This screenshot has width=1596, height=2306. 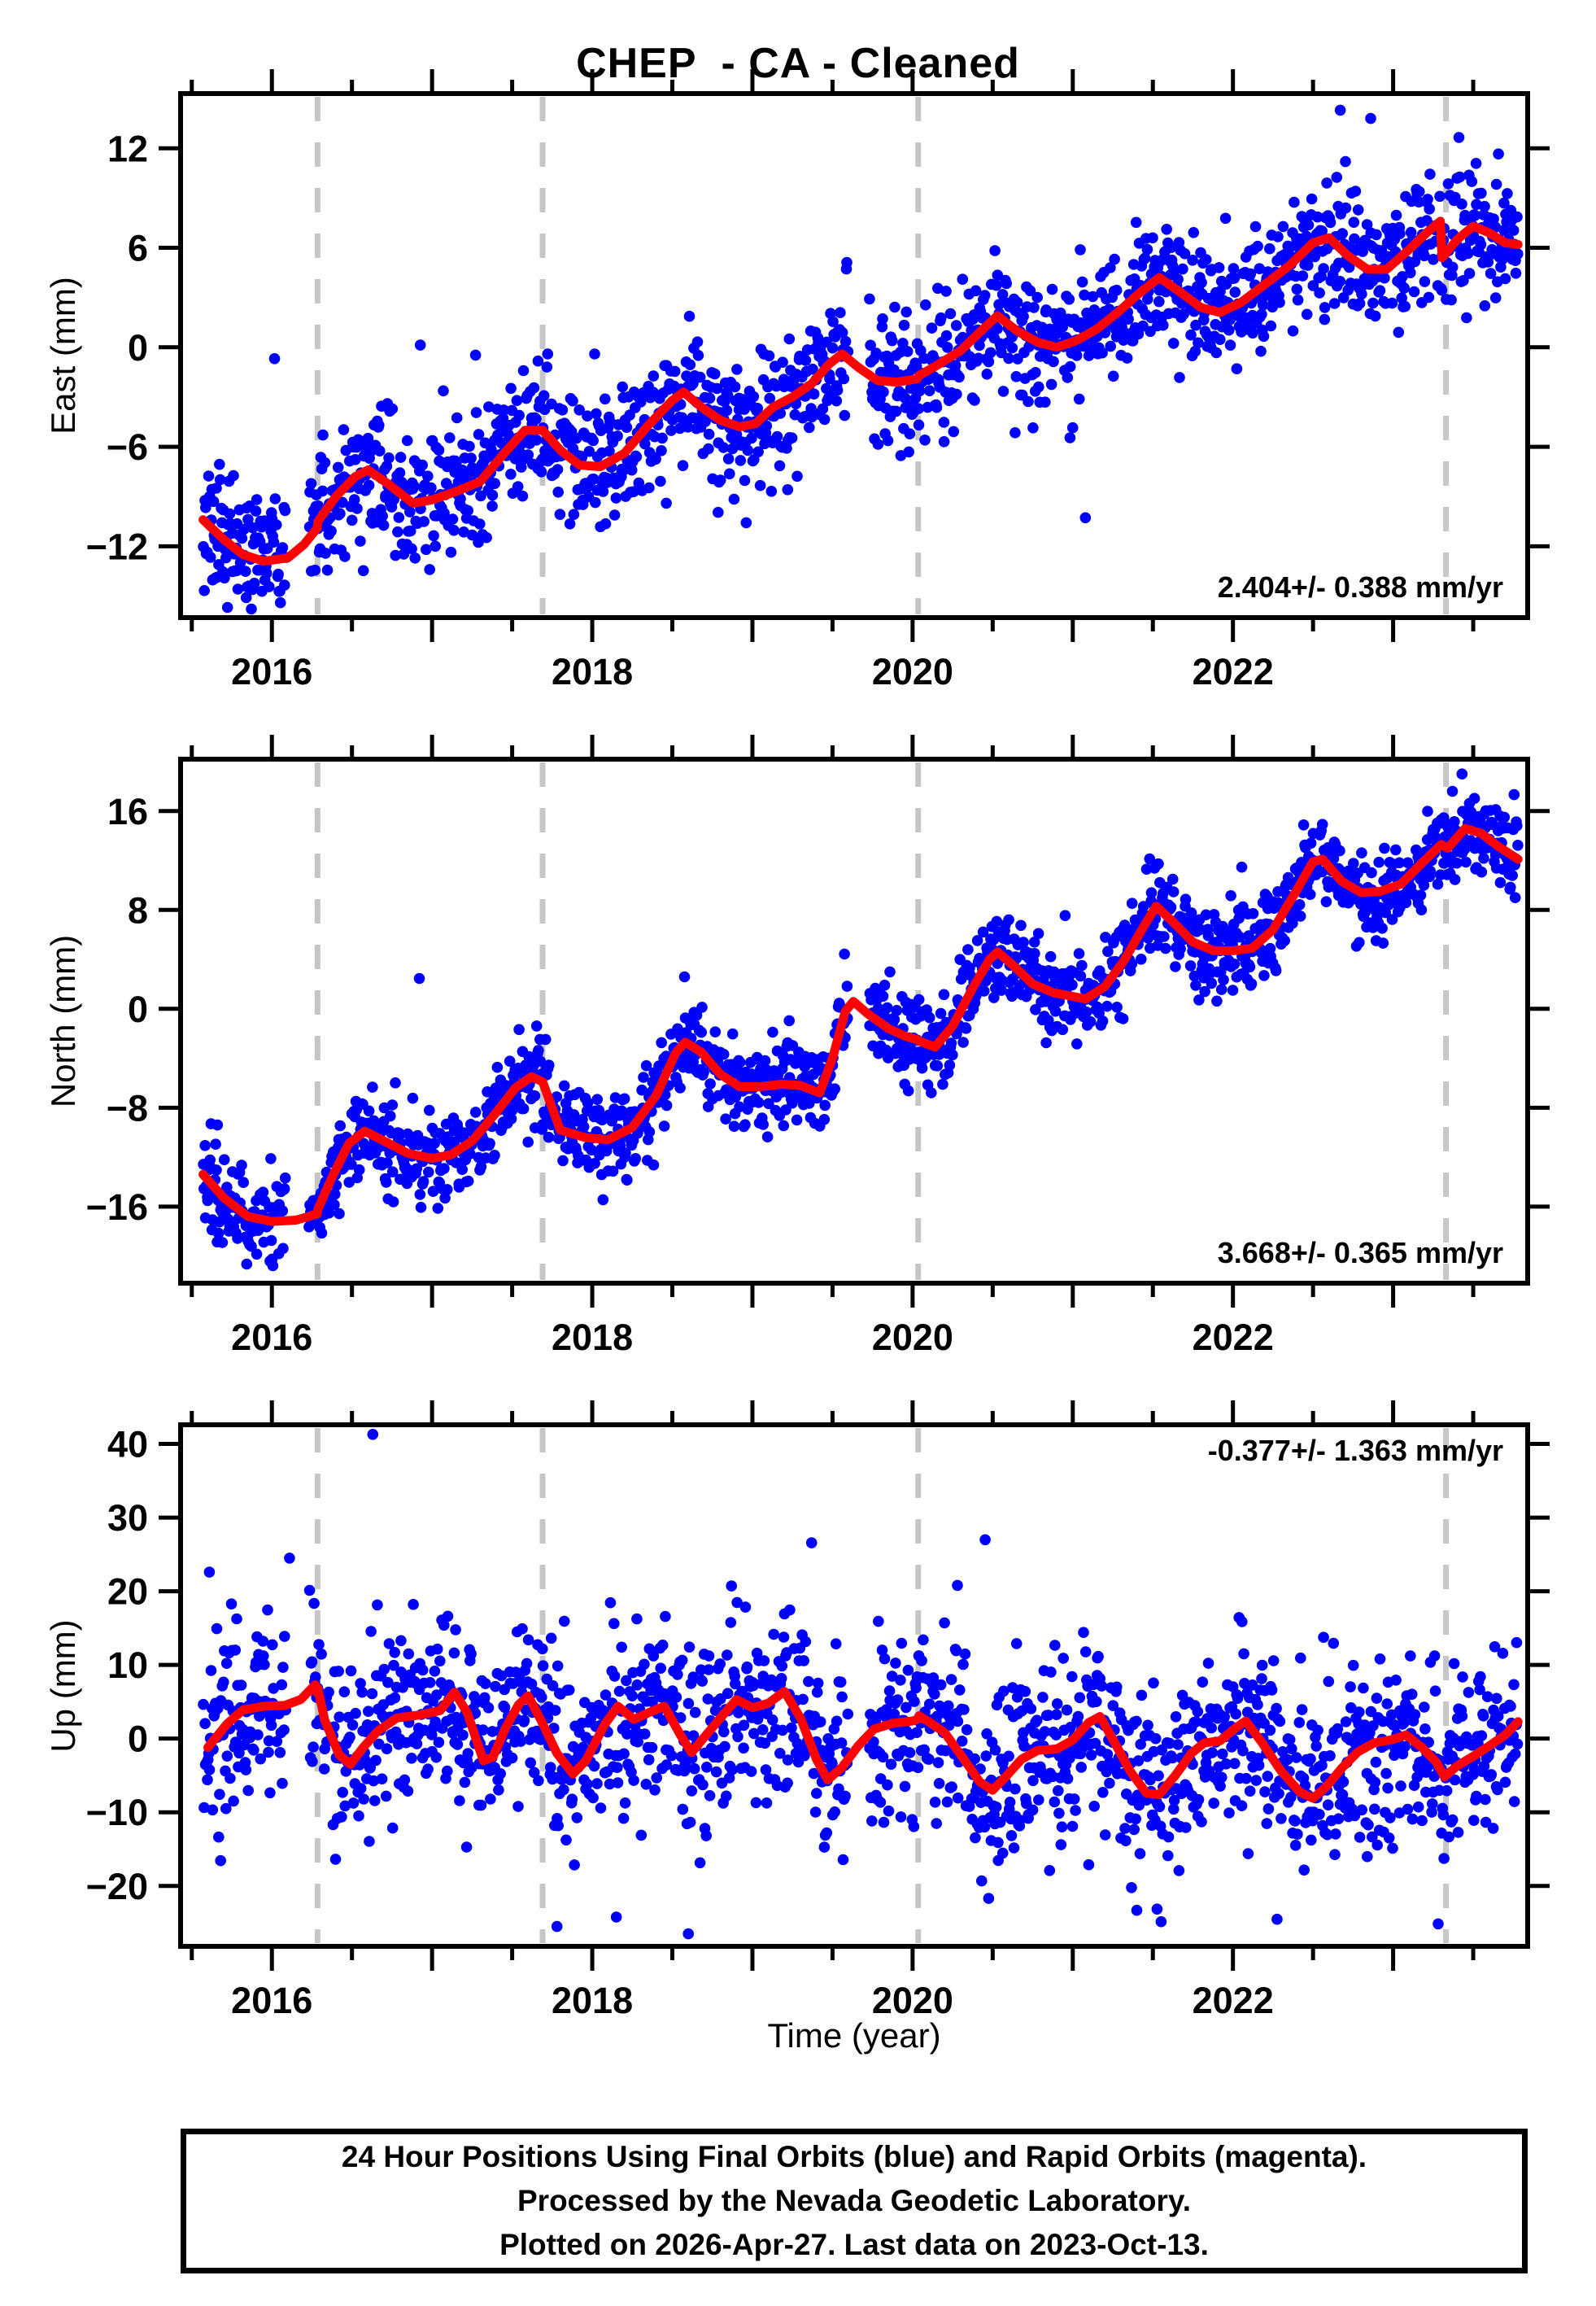 What do you see at coordinates (127, 811) in the screenshot?
I see `y-tick-label: 16` at bounding box center [127, 811].